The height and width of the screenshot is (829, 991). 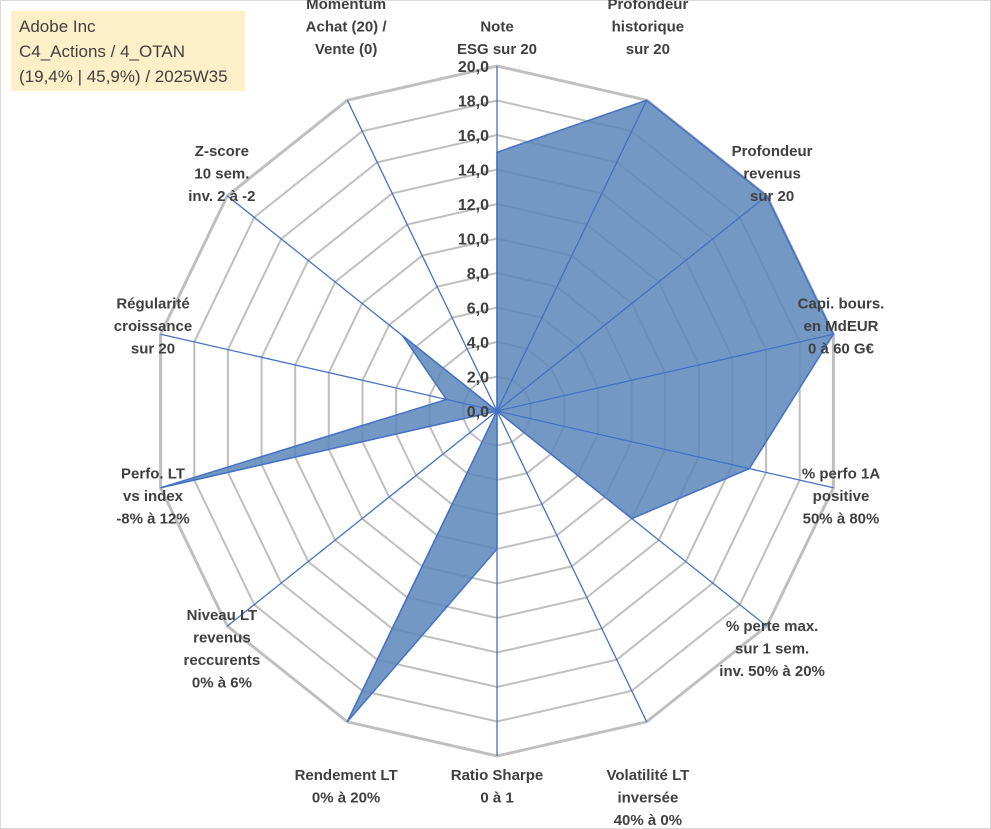 What do you see at coordinates (841, 349) in the screenshot?
I see `axis-label-line: 0 à 60 G€` at bounding box center [841, 349].